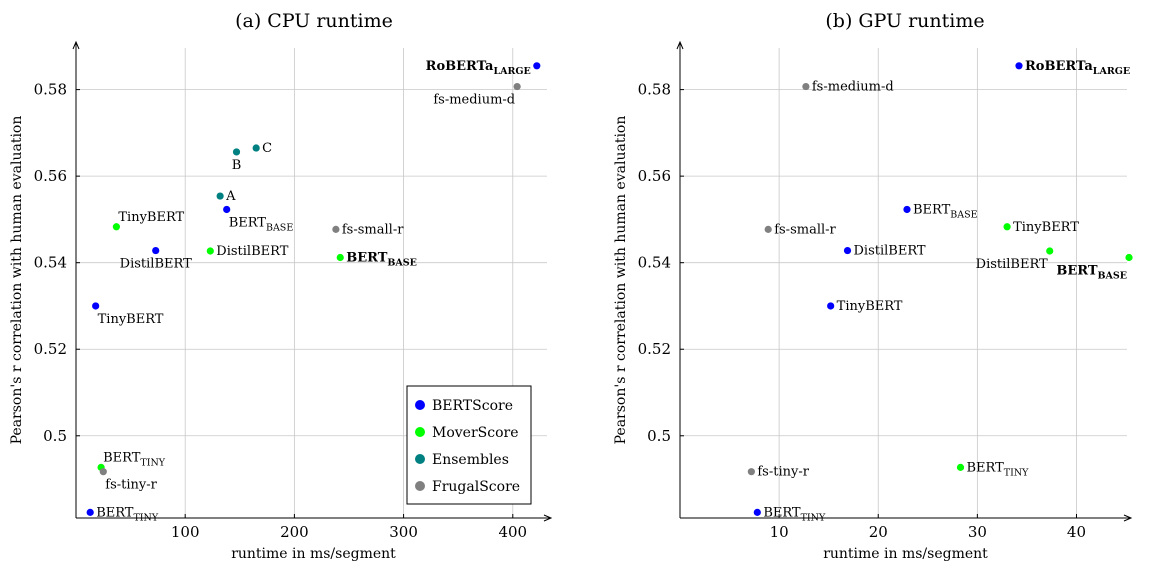 The image size is (1157, 570). I want to click on point-ensembles-label: B, so click(237, 165).